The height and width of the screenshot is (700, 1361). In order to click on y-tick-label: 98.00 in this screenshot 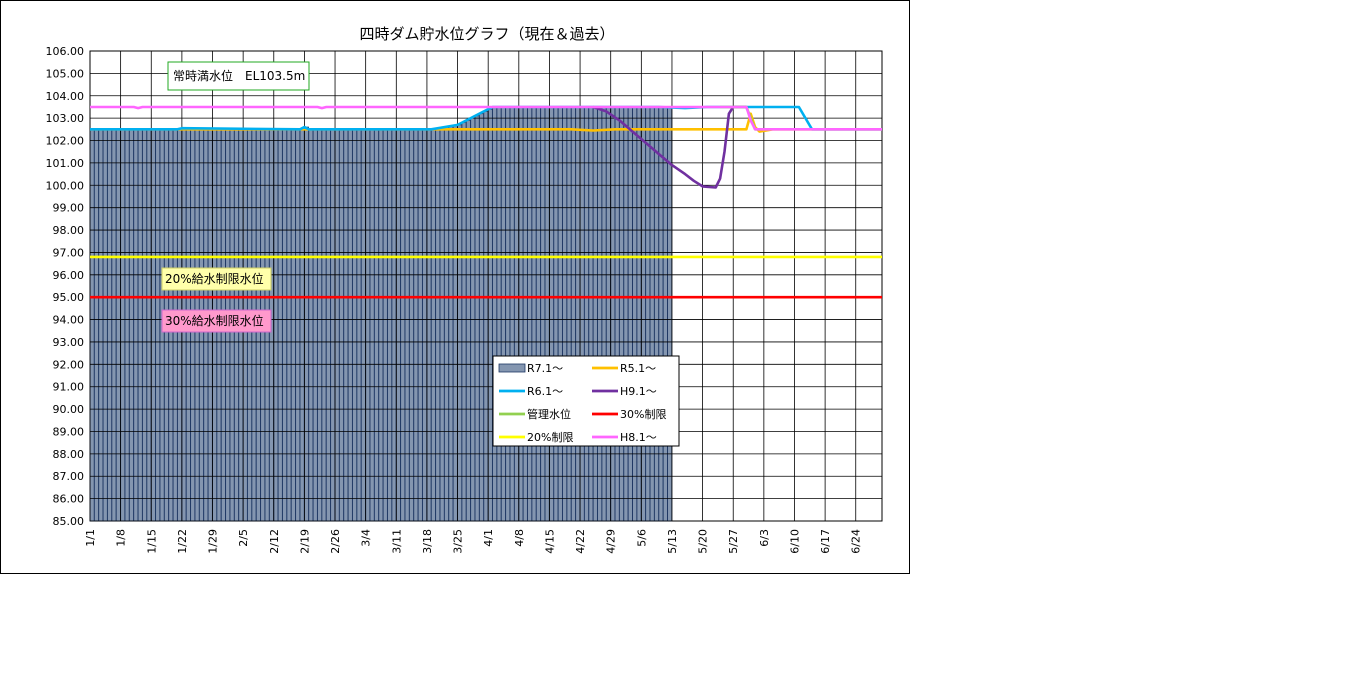, I will do `click(69, 230)`.